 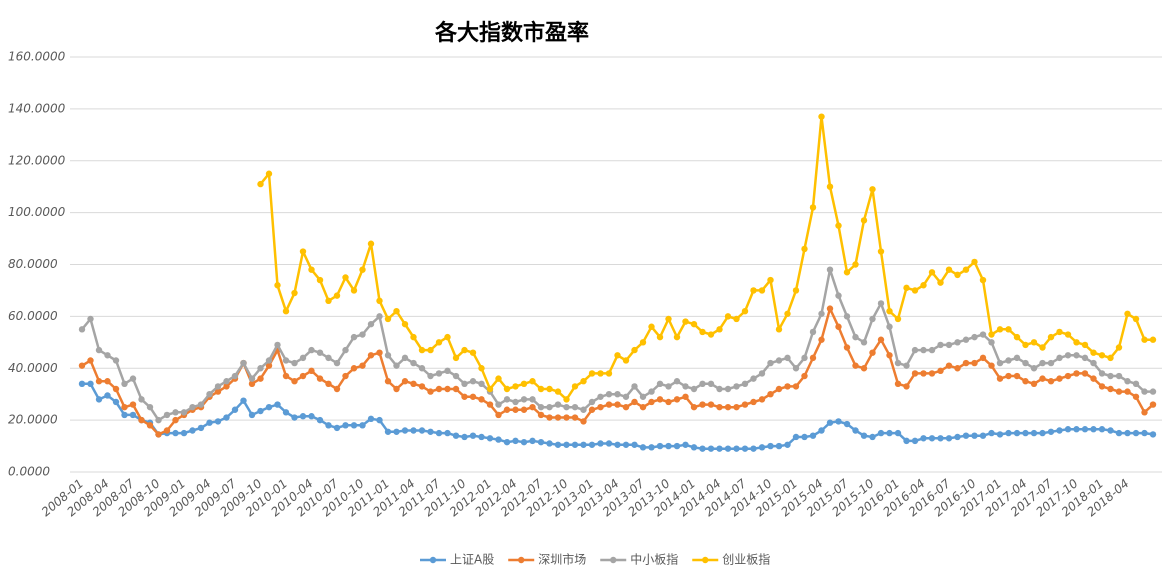 What do you see at coordinates (37, 160) in the screenshot?
I see `y-tick-label: 120.0000` at bounding box center [37, 160].